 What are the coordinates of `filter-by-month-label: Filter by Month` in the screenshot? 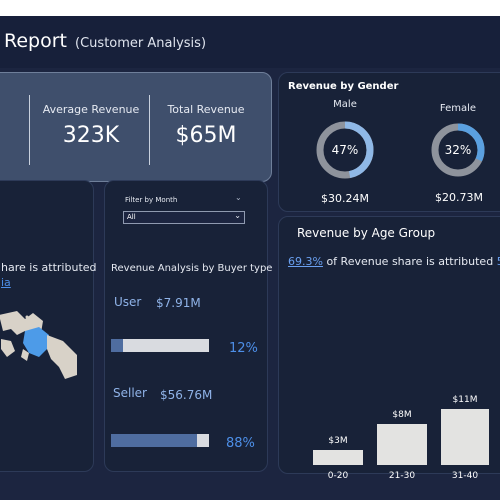 It's located at (151, 200).